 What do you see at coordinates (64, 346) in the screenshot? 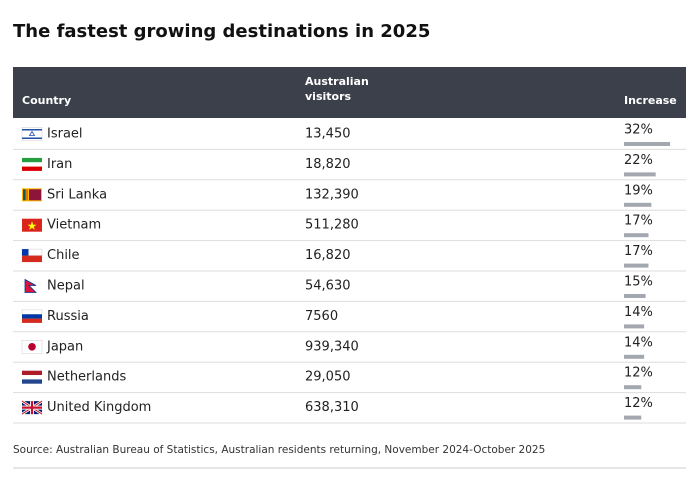
I see `country: Japan` at bounding box center [64, 346].